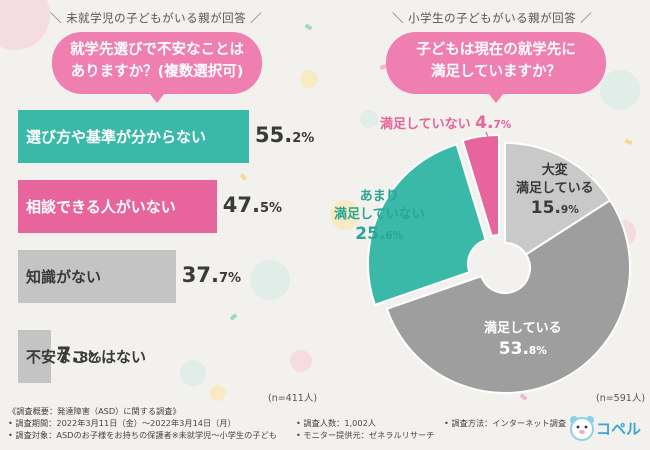 The width and height of the screenshot is (650, 450). What do you see at coordinates (621, 398) in the screenshot?
I see `right-sample-size: (n=591人)` at bounding box center [621, 398].